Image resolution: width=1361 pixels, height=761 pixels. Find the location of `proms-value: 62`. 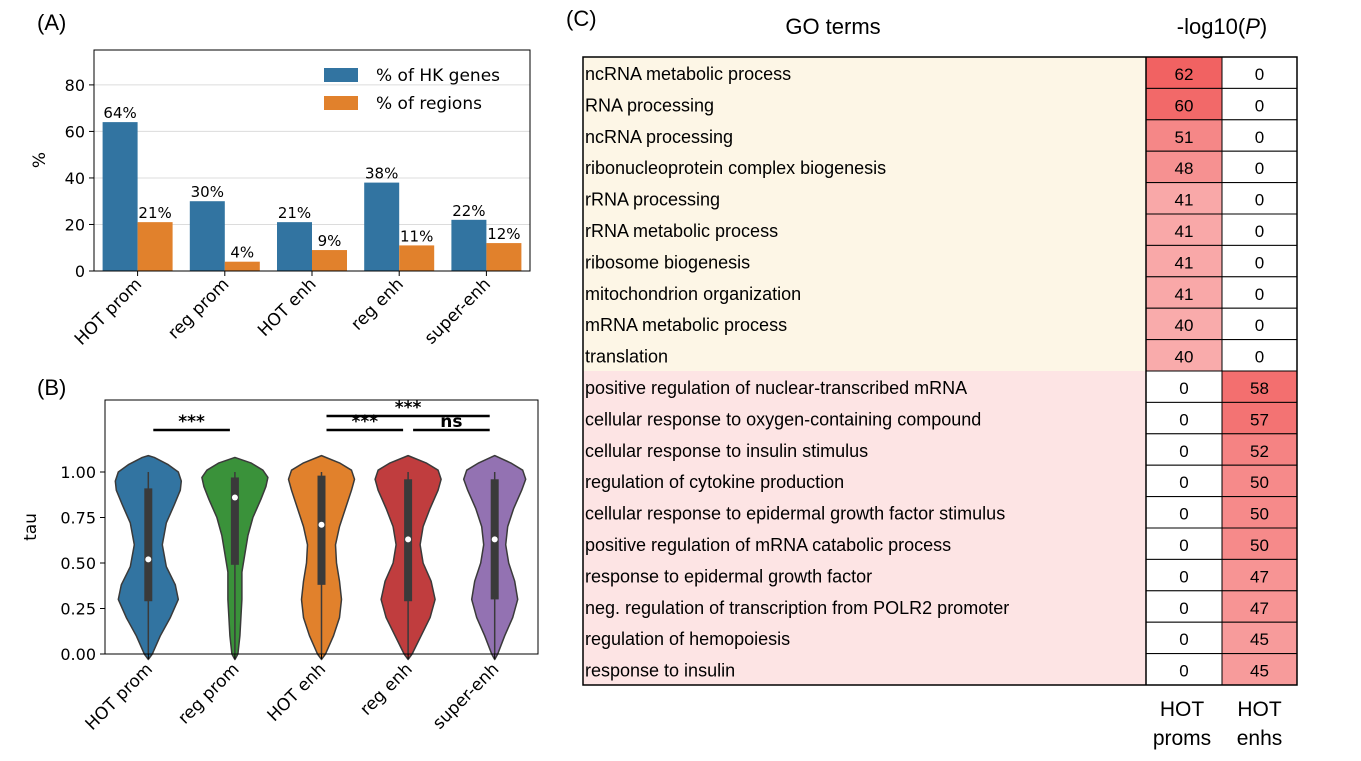

proms-value: 62 is located at coordinates (1184, 74).